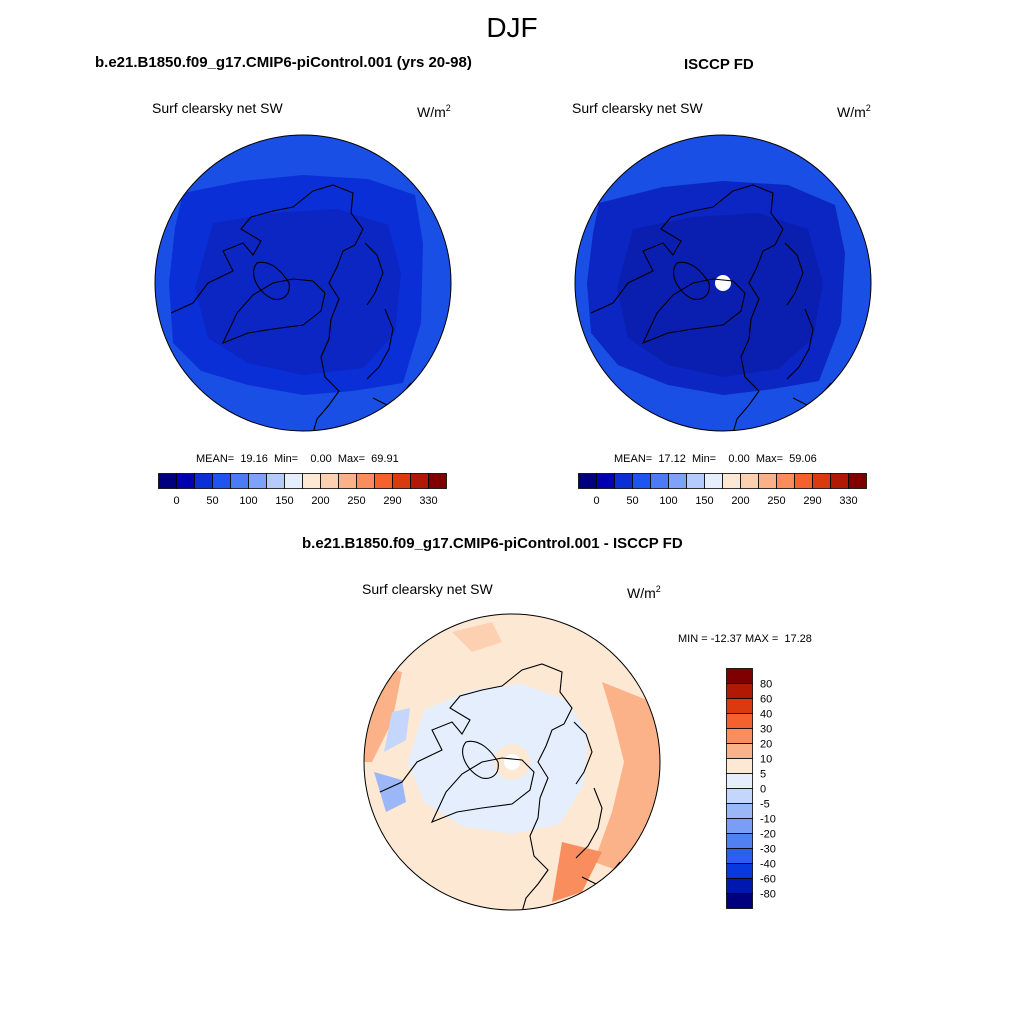 The image size is (1024, 1024). Describe the element at coordinates (768, 820) in the screenshot. I see `colorbar-tick-label: -10` at that location.